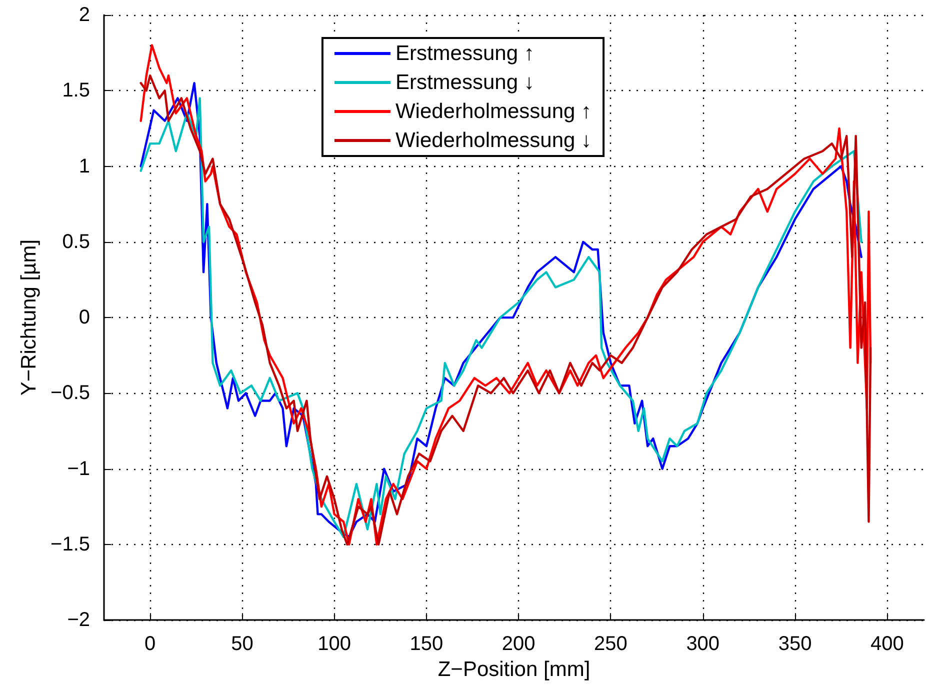 Image resolution: width=926 pixels, height=685 pixels. What do you see at coordinates (84, 15) in the screenshot?
I see `y-tick-label: 2` at bounding box center [84, 15].